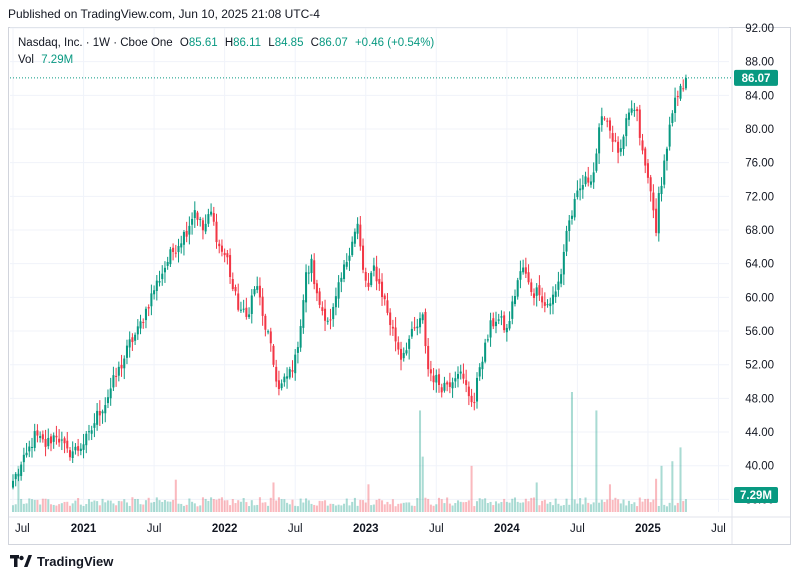  Describe the element at coordinates (26, 60) in the screenshot. I see `legend-volume-label: Vol` at that location.